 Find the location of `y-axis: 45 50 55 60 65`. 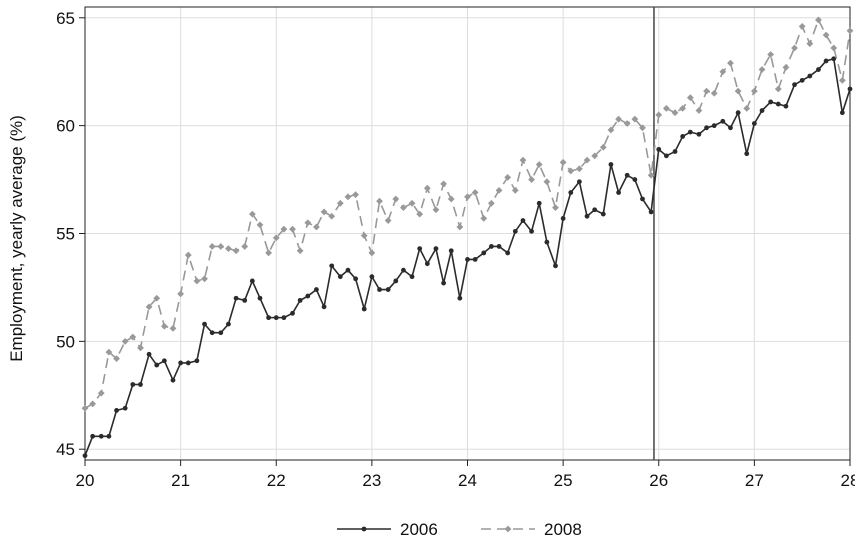

y-axis: 45 50 55 60 65 is located at coordinates (70, 234).